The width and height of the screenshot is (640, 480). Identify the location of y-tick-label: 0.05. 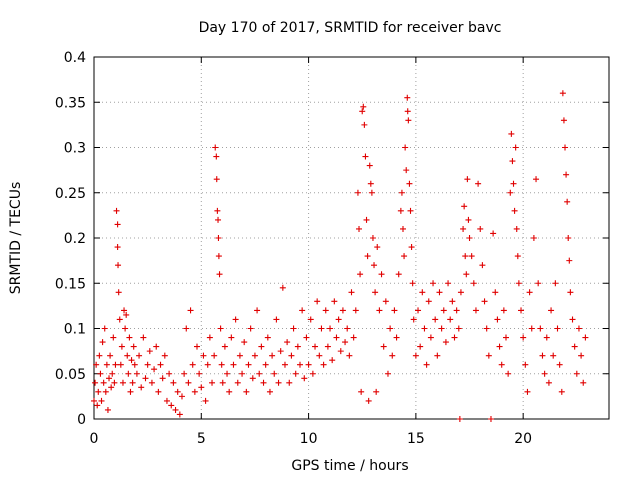
(70, 375).